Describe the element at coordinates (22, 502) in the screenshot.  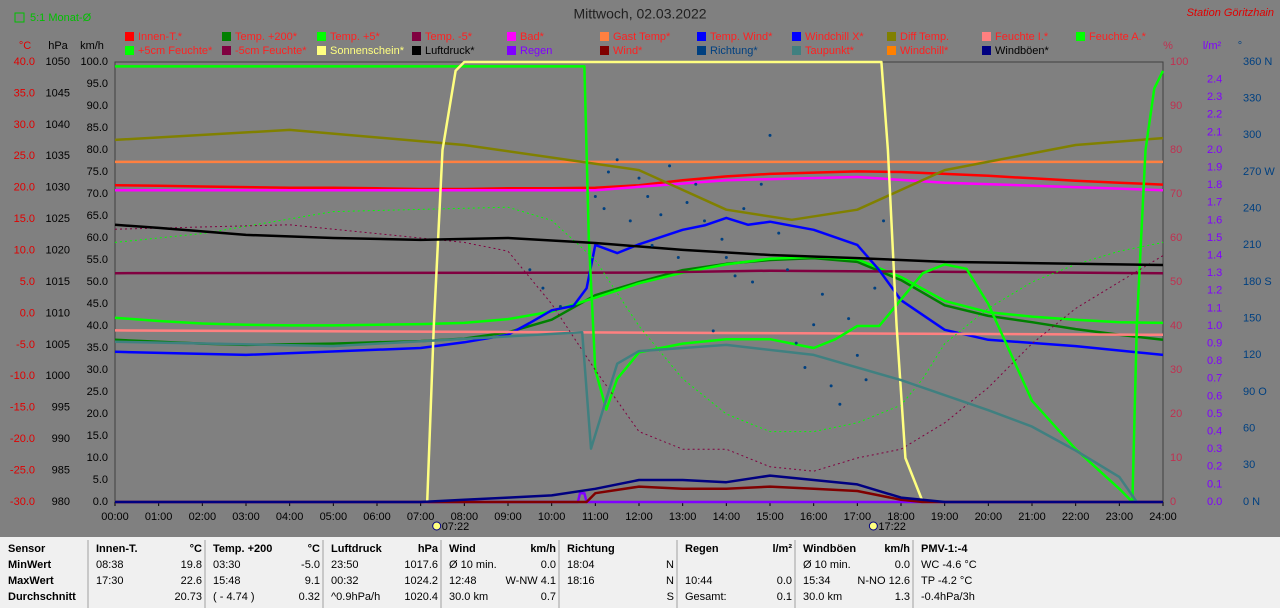
I see `y-tick-label: -30.0` at that location.